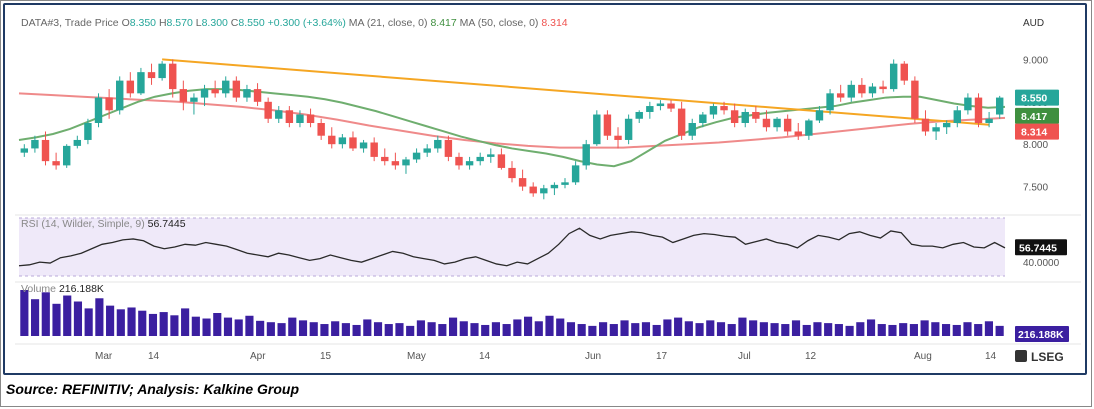  I want to click on svg-text: LSEG, so click(1047, 357).